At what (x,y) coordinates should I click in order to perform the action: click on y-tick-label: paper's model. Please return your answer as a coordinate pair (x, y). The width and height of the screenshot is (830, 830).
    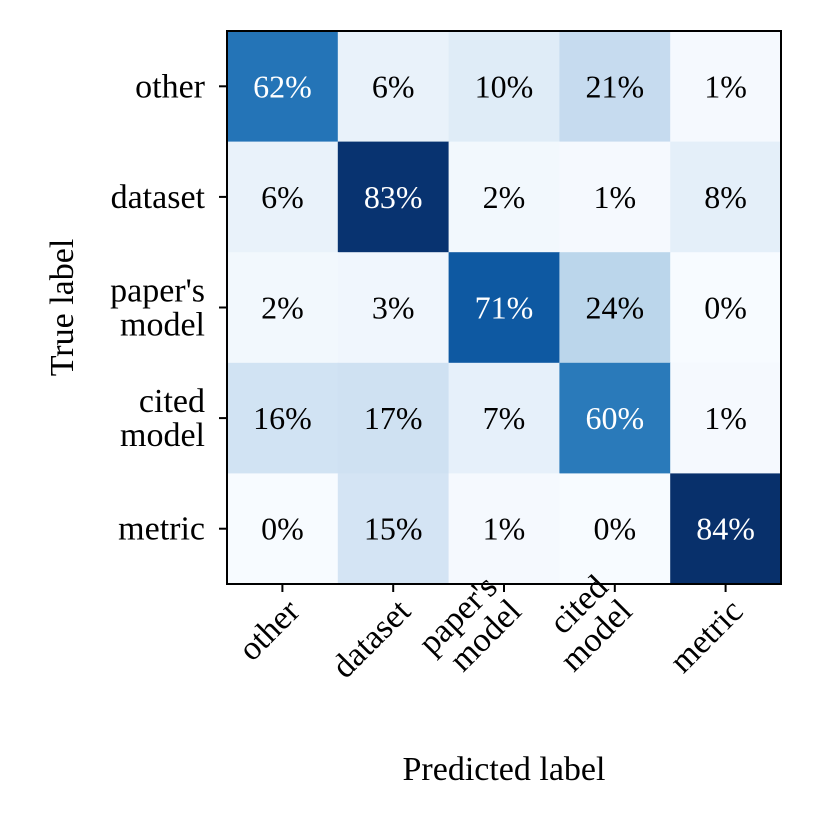
    Looking at the image, I should click on (157, 308).